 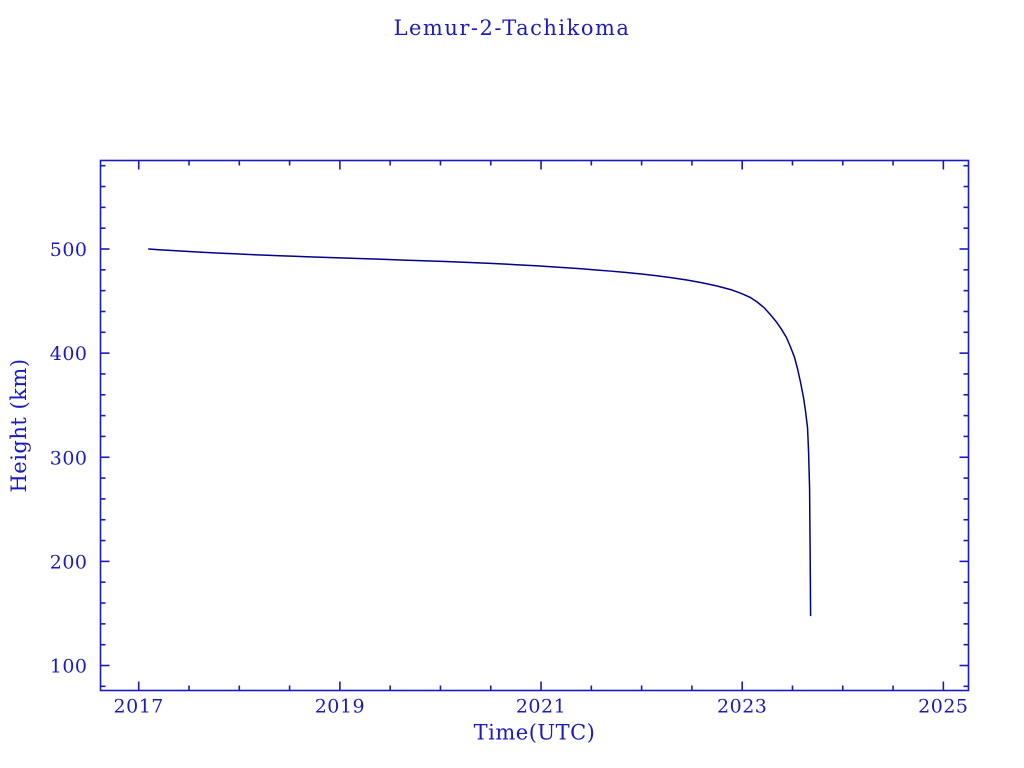 What do you see at coordinates (19, 425) in the screenshot?
I see `y-axis-title: Height (km)` at bounding box center [19, 425].